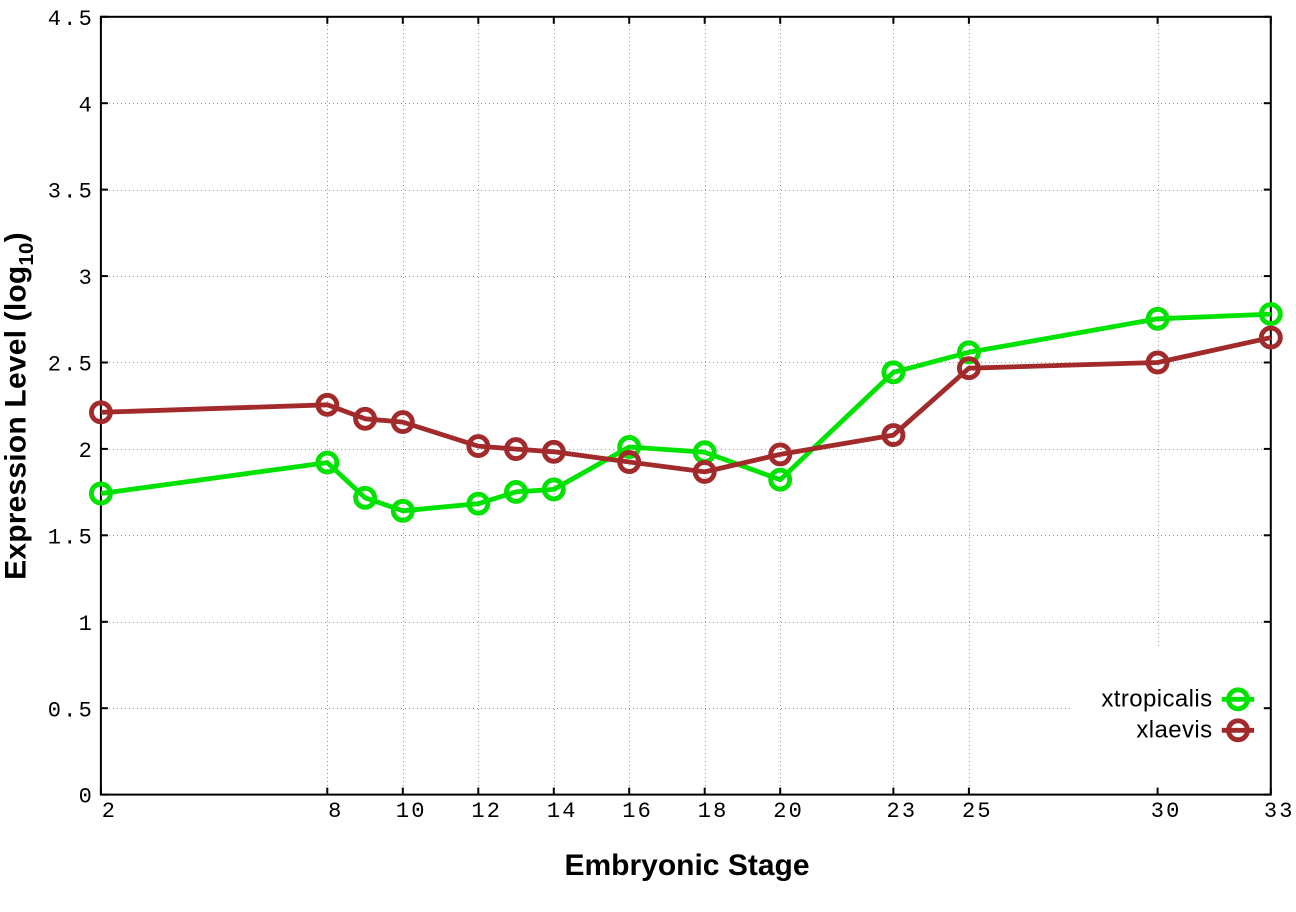 Image resolution: width=1296 pixels, height=912 pixels. What do you see at coordinates (71, 710) in the screenshot?
I see `svg-text: 0.5` at bounding box center [71, 710].